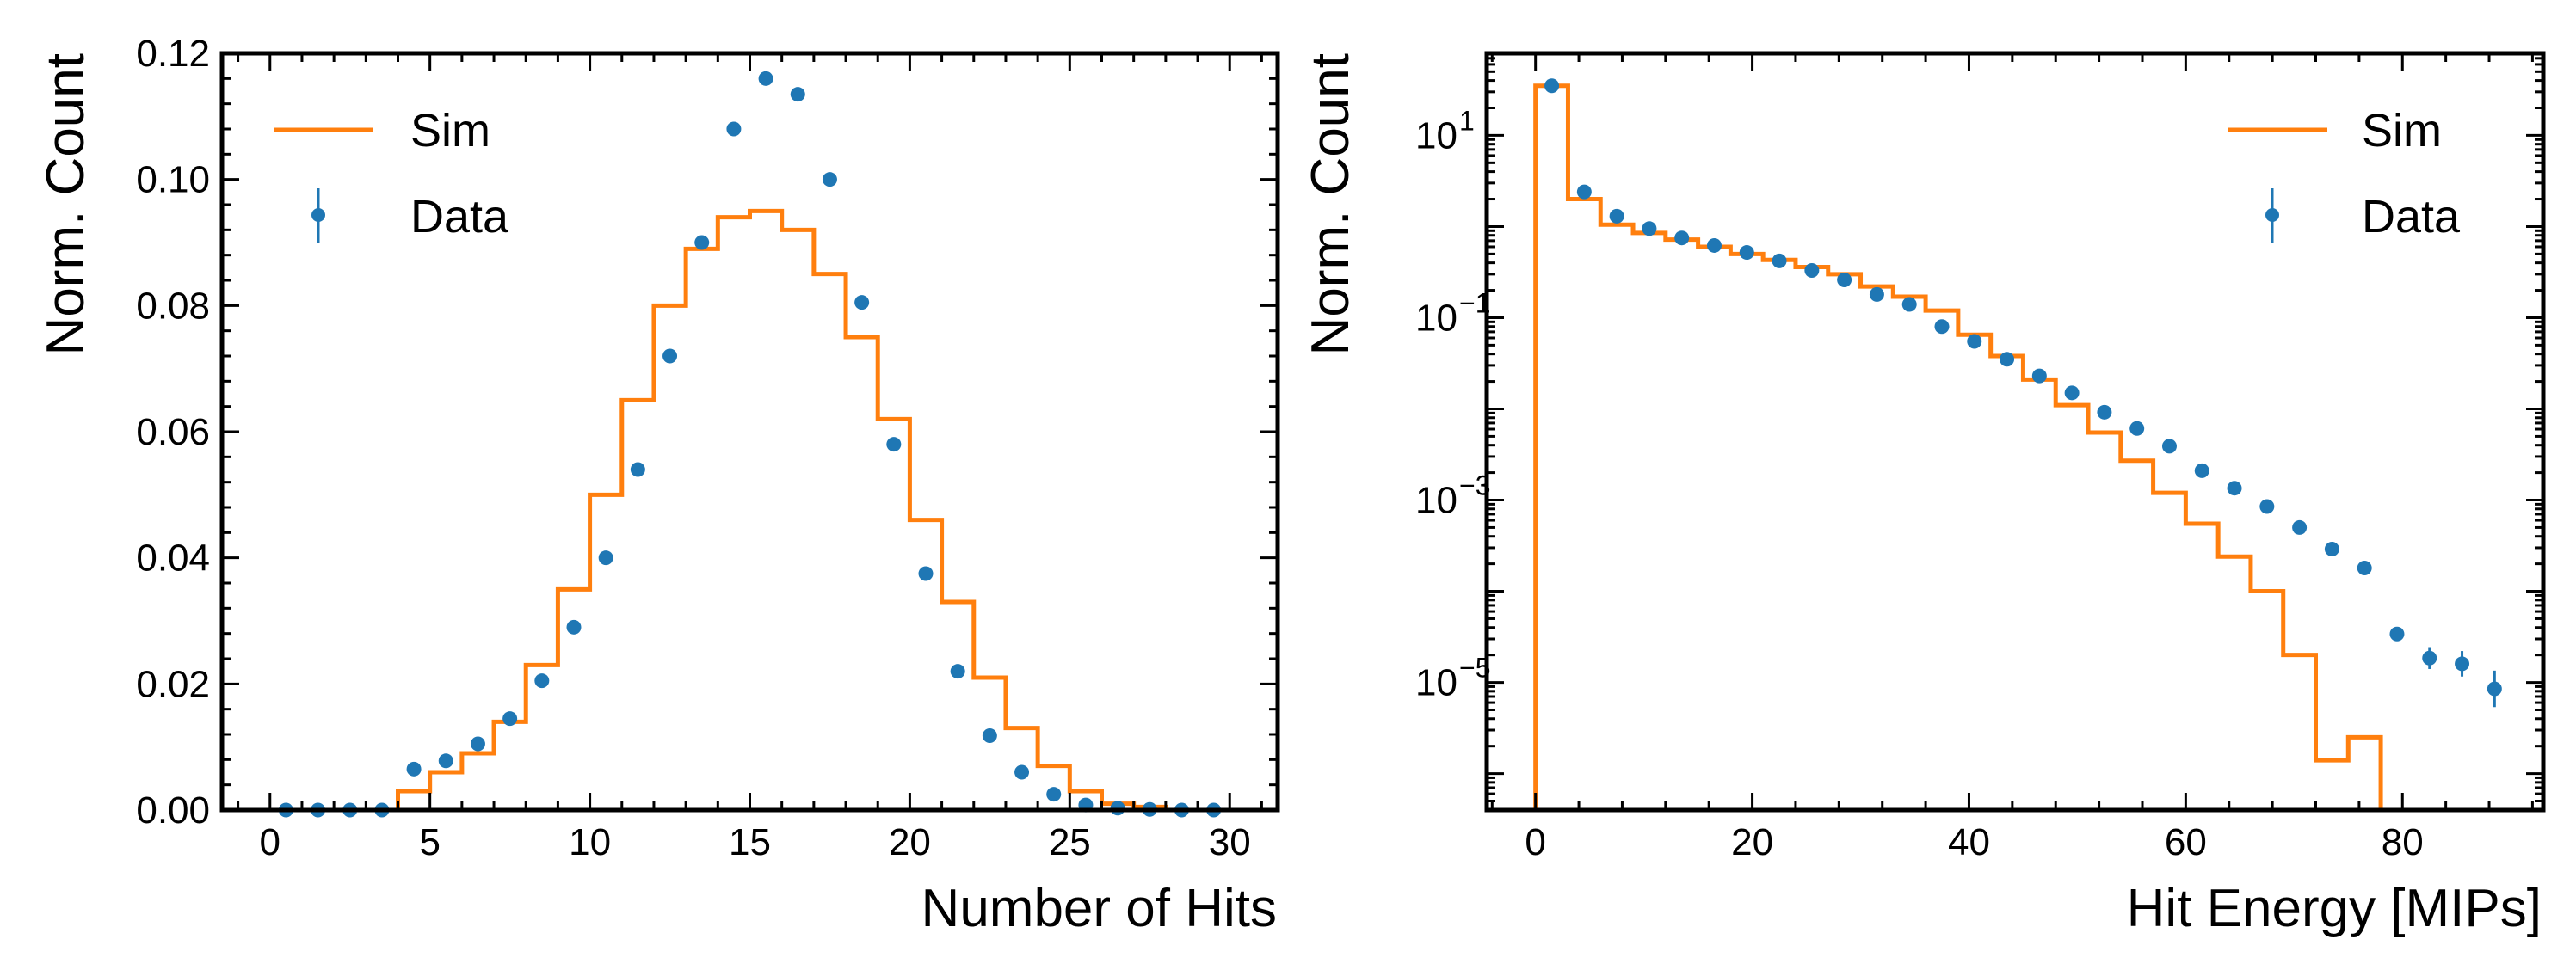 This screenshot has width=2576, height=964. I want to click on y-tick-label: 0.04, so click(173, 558).